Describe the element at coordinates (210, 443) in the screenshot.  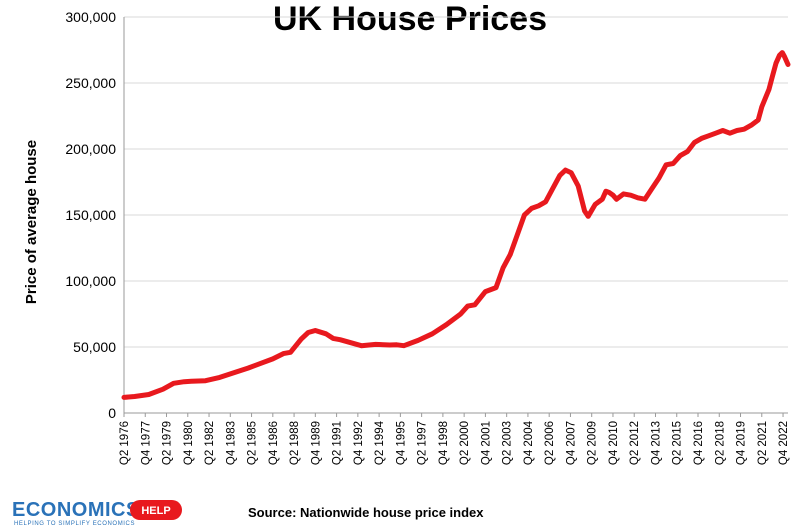
I see `x-tick-label: Q2 1982` at that location.